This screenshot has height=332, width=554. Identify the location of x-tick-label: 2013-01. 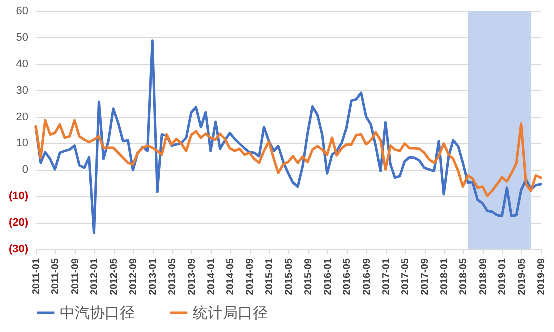
(154, 277).